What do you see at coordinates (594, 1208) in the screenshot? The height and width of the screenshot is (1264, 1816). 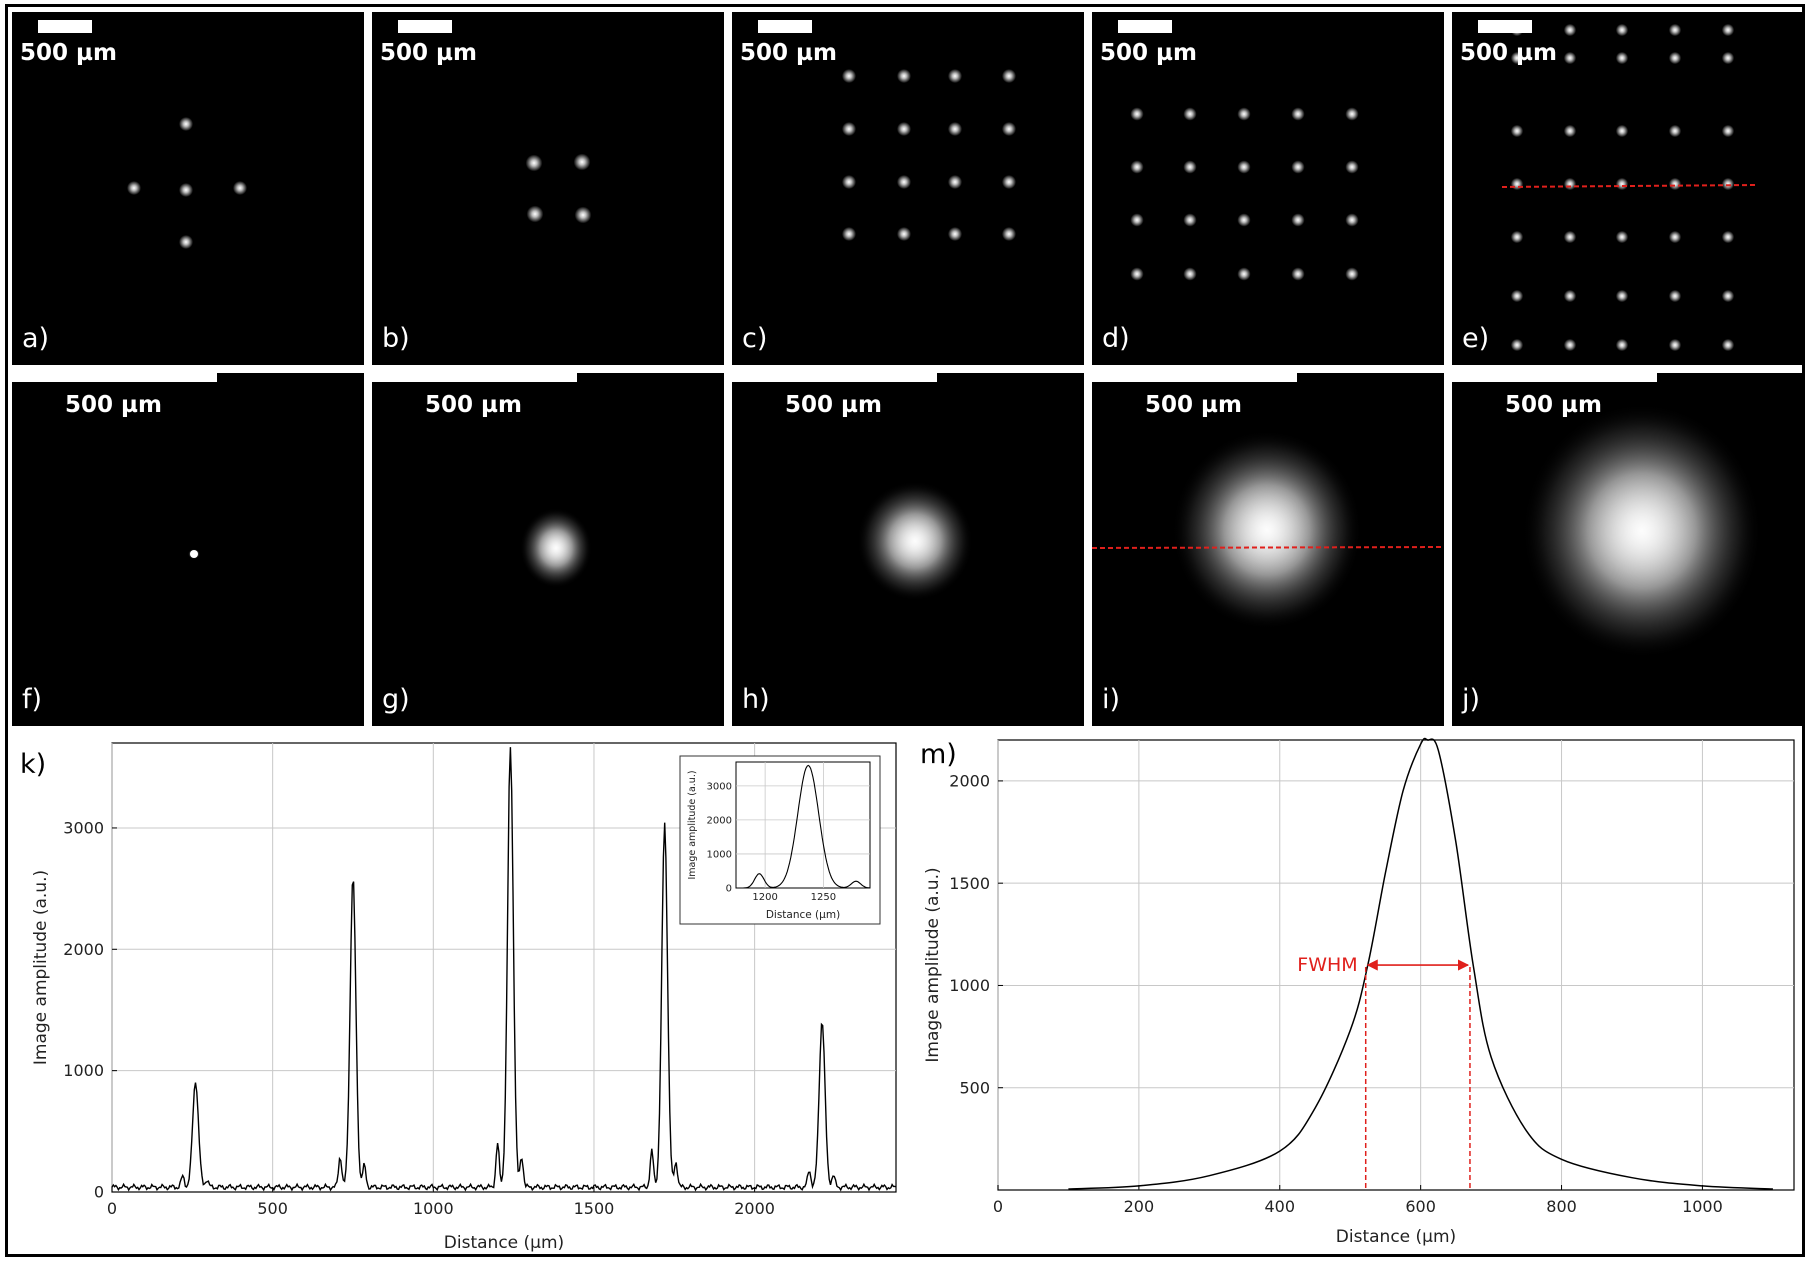 I see `x-tick-label: 1500` at bounding box center [594, 1208].